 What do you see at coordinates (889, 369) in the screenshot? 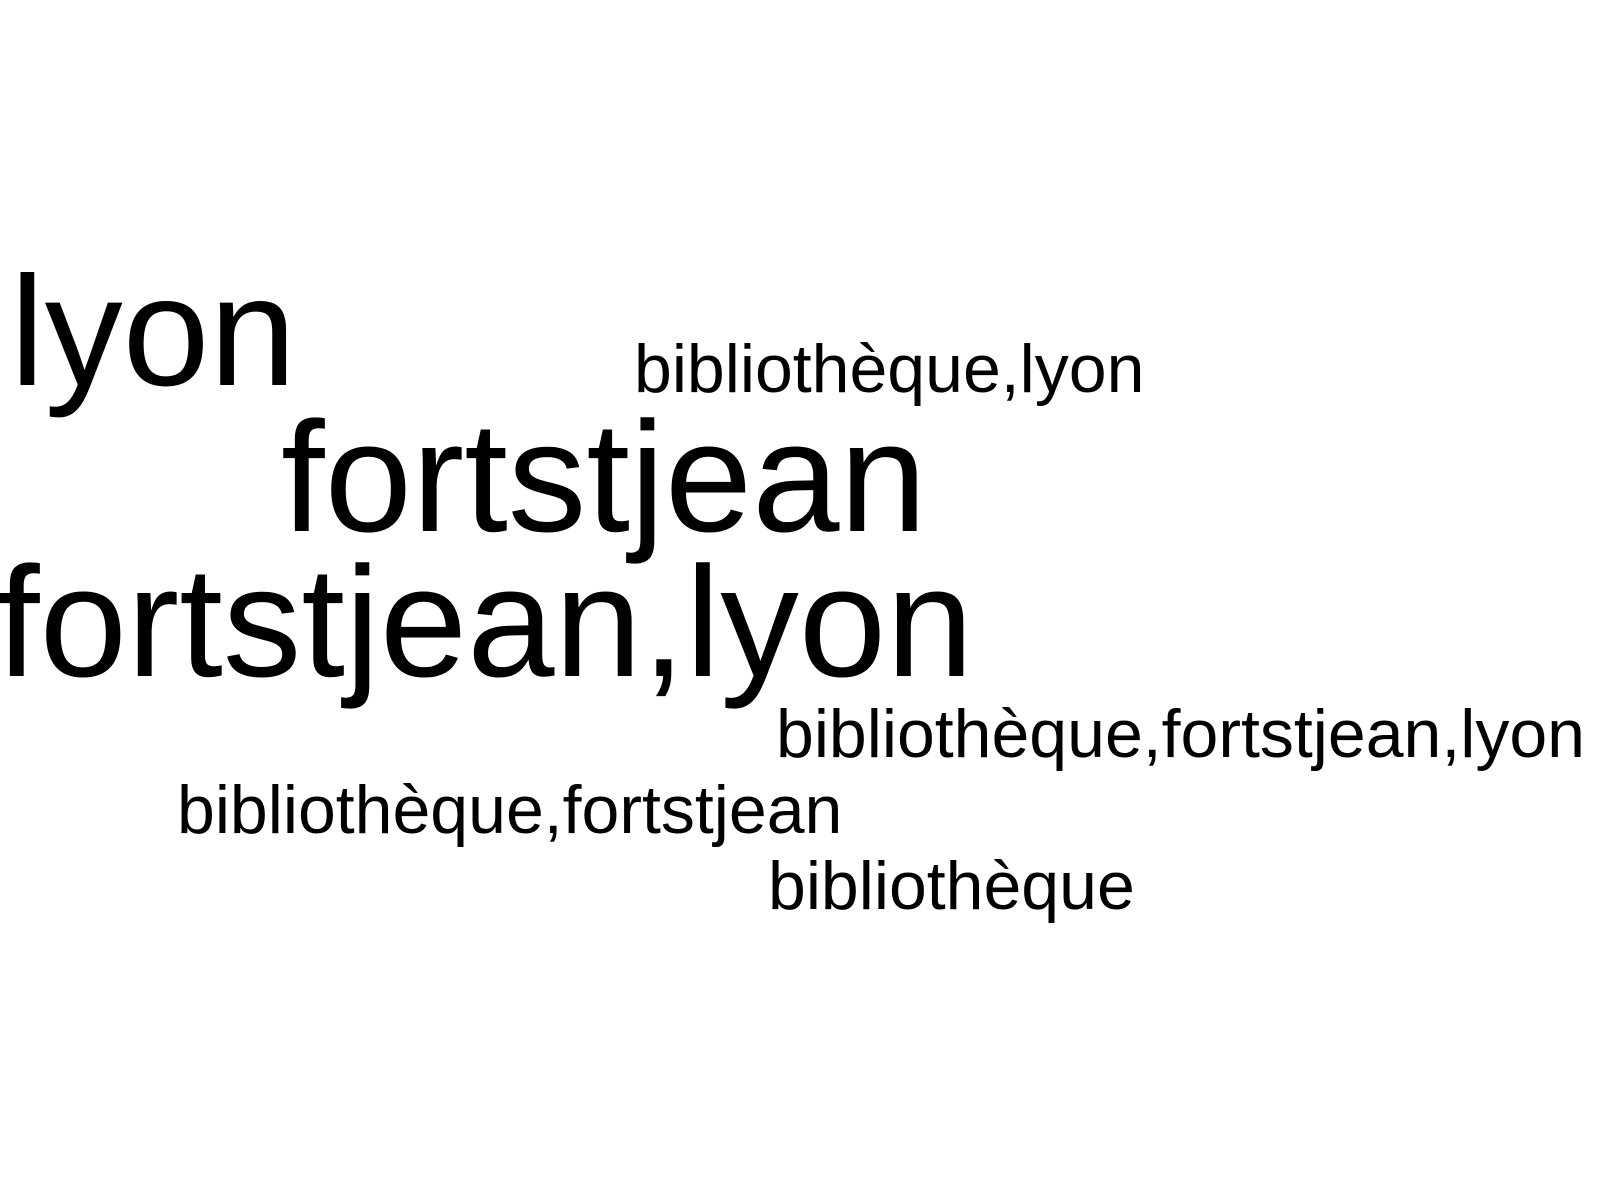
I see `word-bibliotheque-lyon: bibliothèque,lyon` at bounding box center [889, 369].